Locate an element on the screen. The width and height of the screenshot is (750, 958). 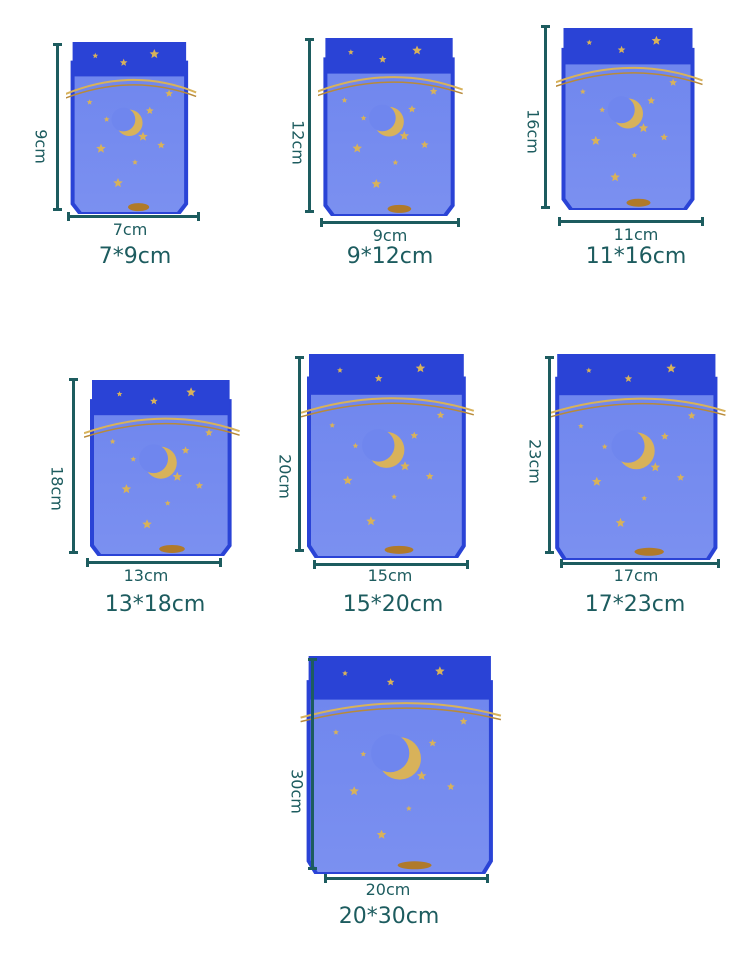
width-label: 13cm is located at coordinates (146, 575).